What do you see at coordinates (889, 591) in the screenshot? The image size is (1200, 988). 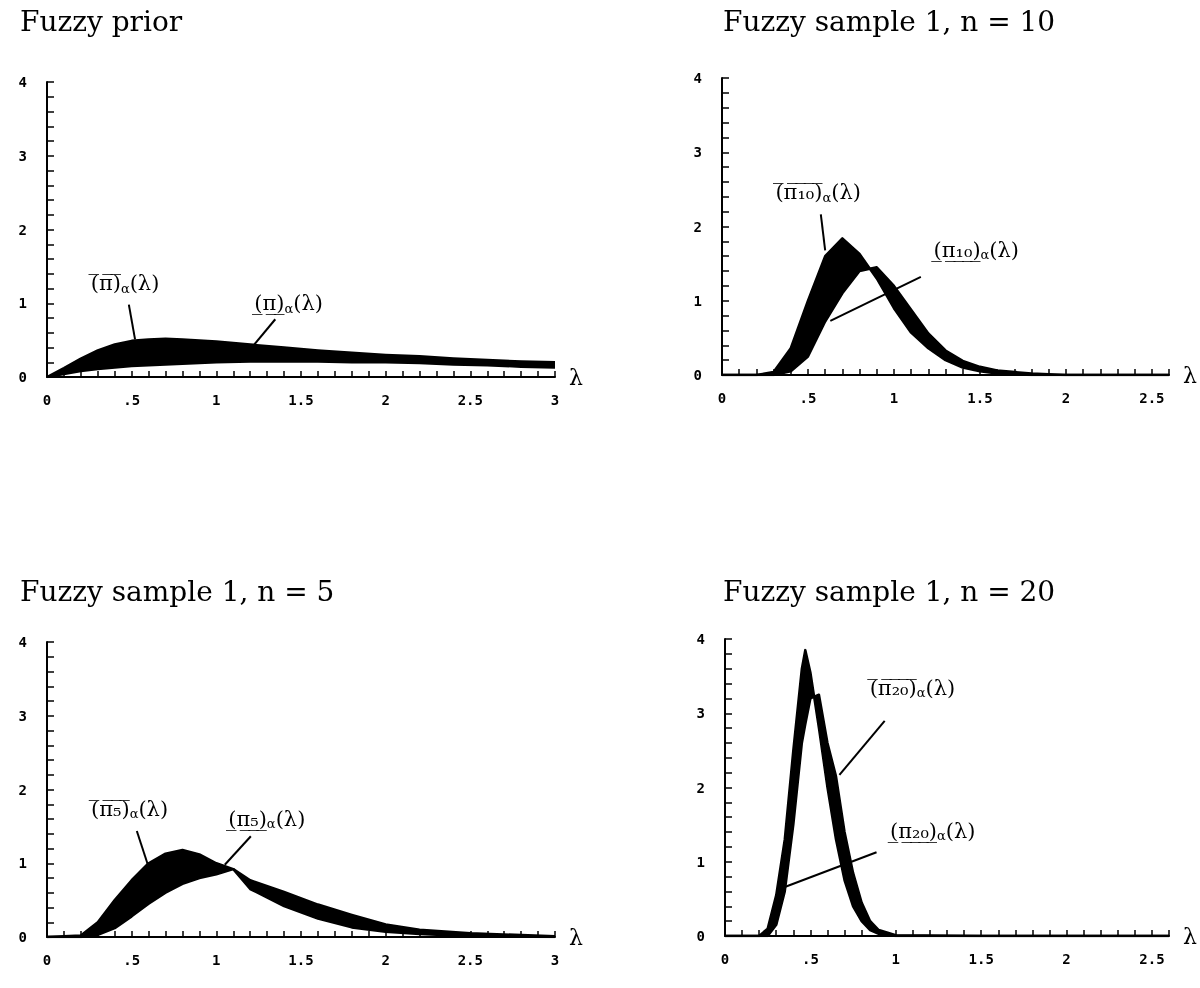 I see `chart-title: Fuzzy sample 1, n = 20` at bounding box center [889, 591].